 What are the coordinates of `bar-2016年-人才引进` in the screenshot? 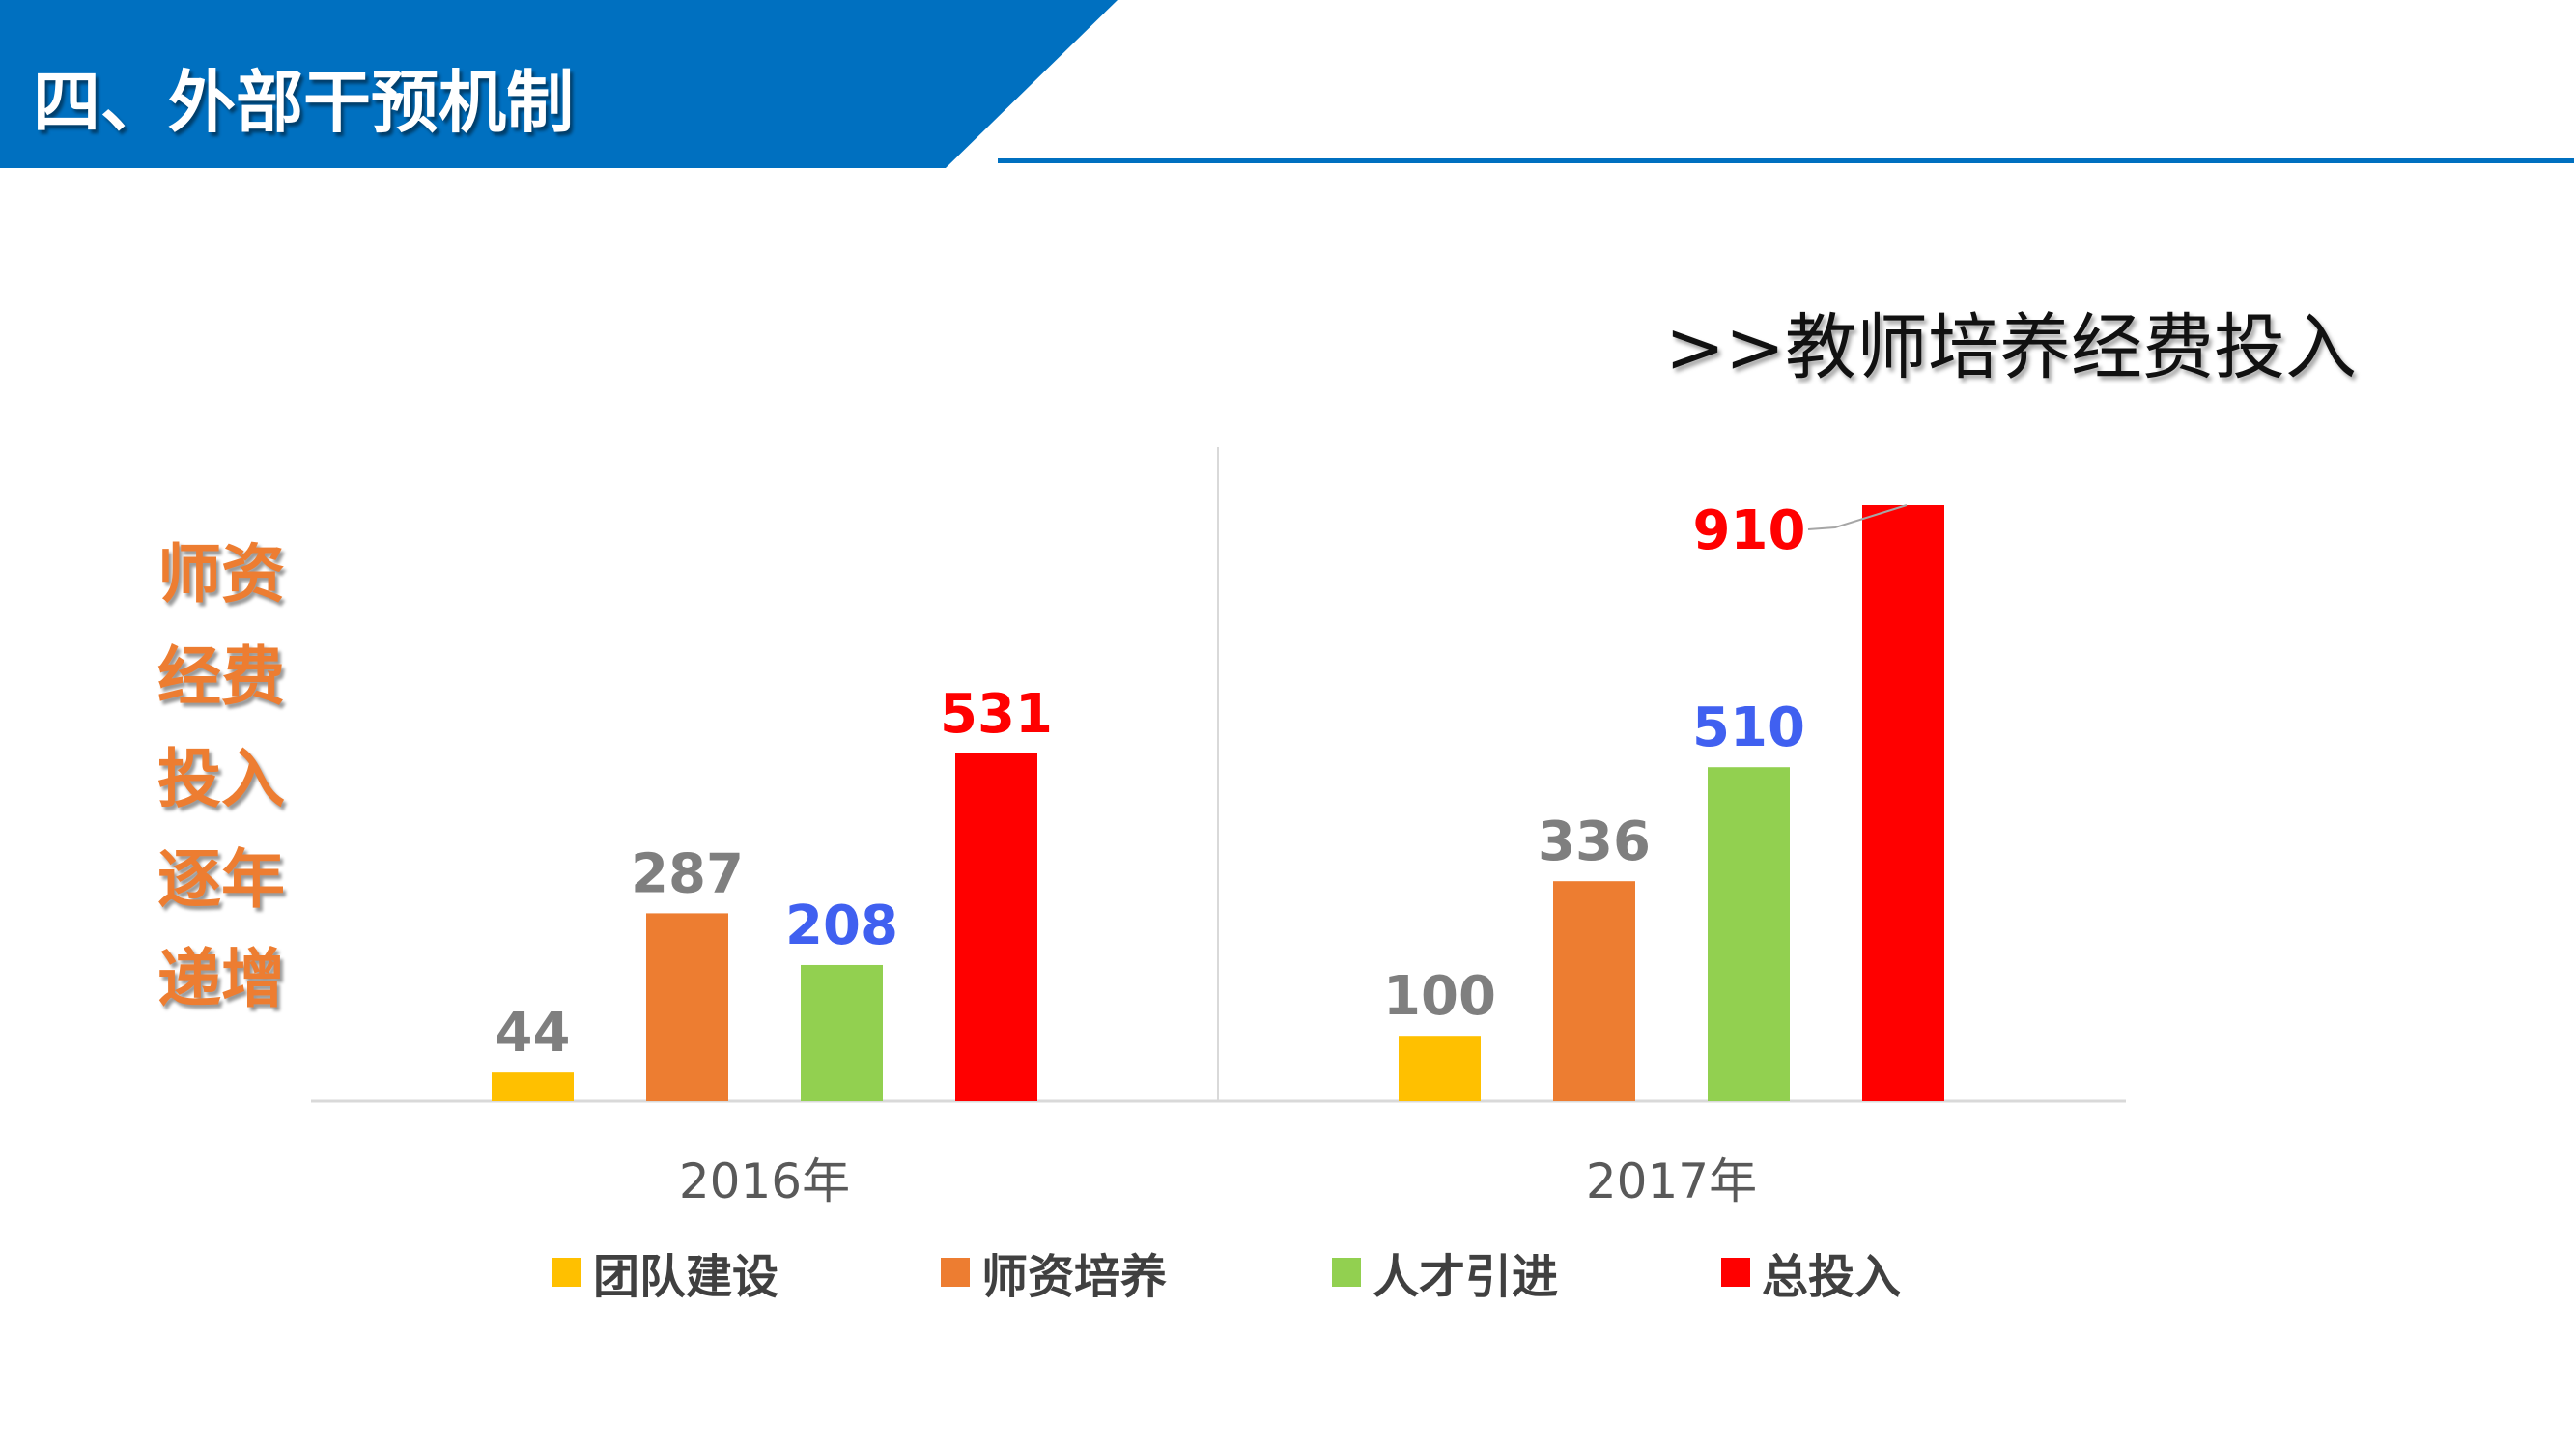 It's located at (842, 1033).